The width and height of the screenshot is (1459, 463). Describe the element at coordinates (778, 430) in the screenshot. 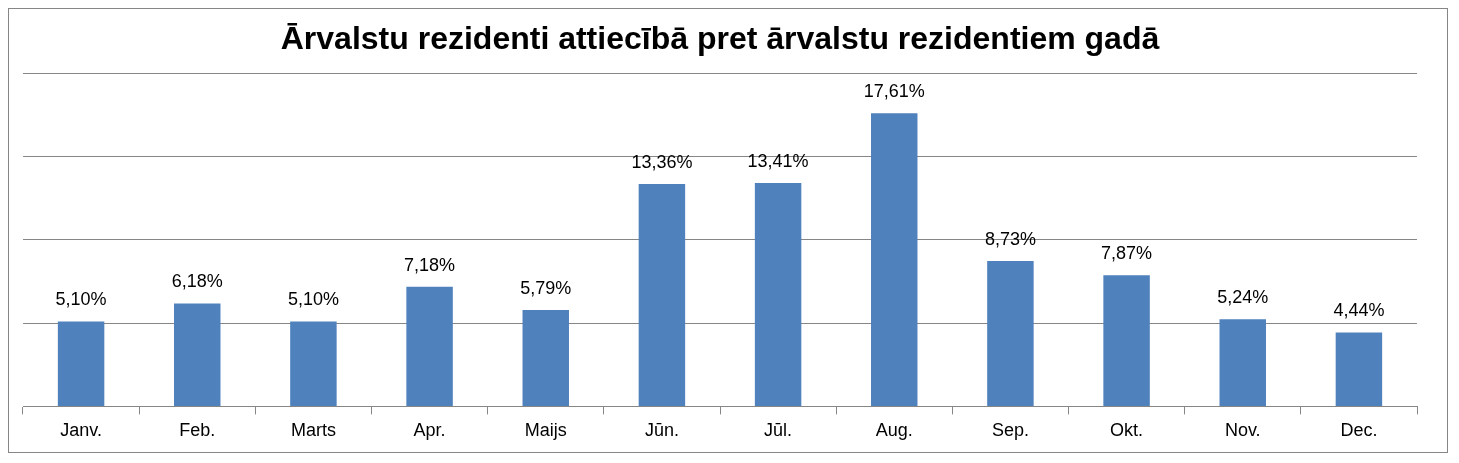

I see `x-tick-label: Jūl.` at that location.